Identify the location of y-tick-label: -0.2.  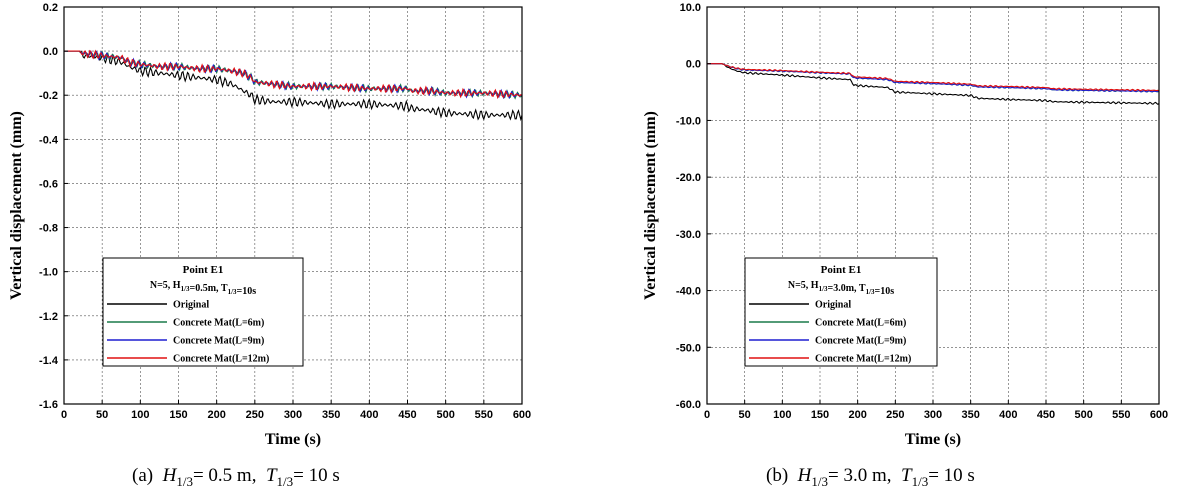
(48, 96).